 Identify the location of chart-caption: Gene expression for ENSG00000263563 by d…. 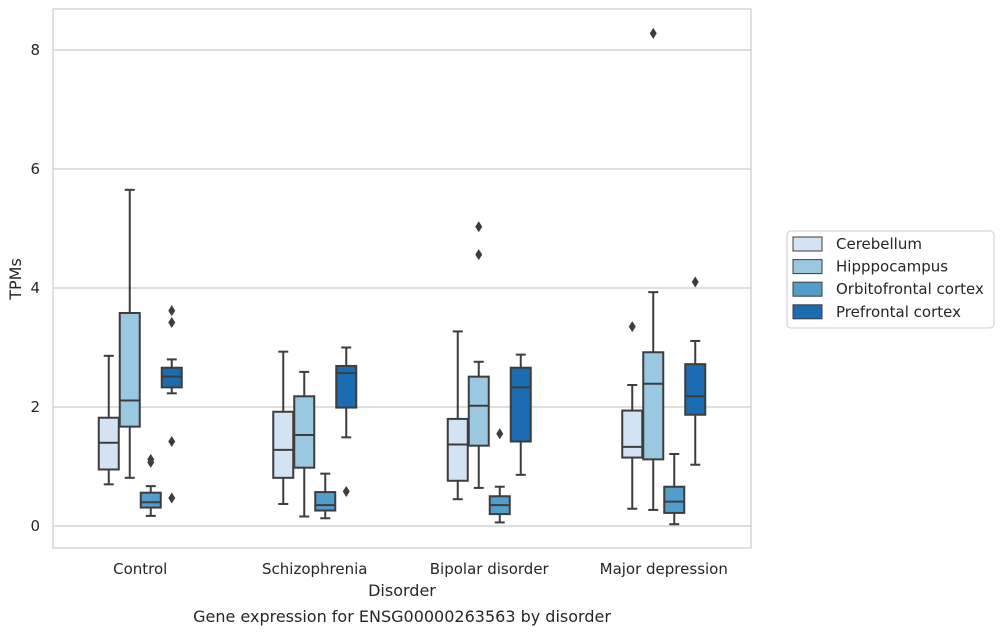
(402, 616).